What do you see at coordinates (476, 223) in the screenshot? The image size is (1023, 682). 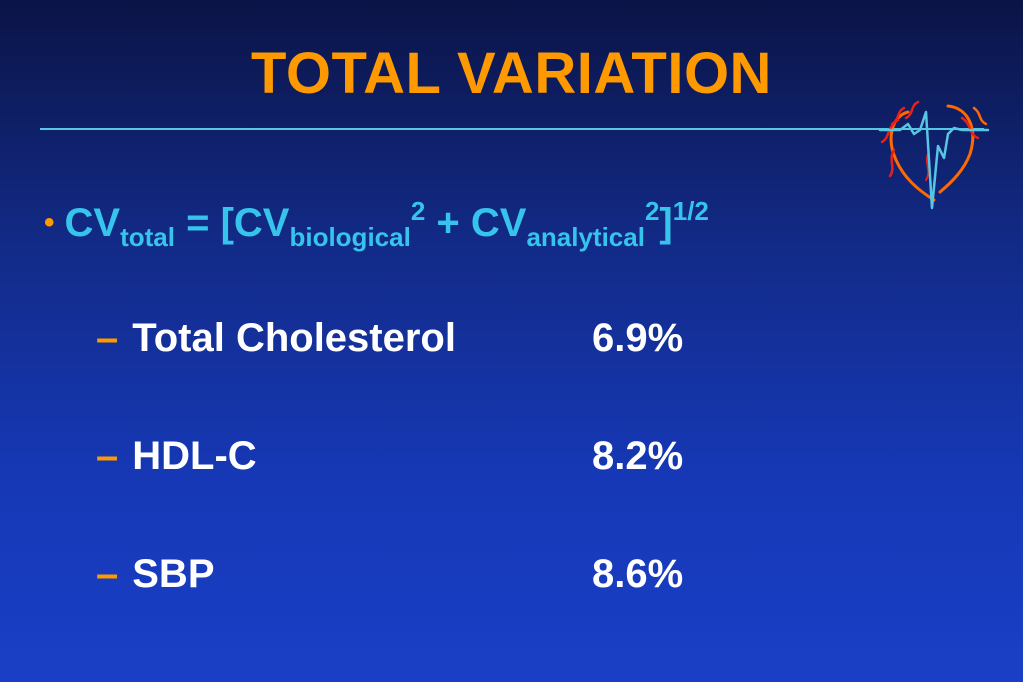 I see `formula-plus-cv: + CV` at bounding box center [476, 223].